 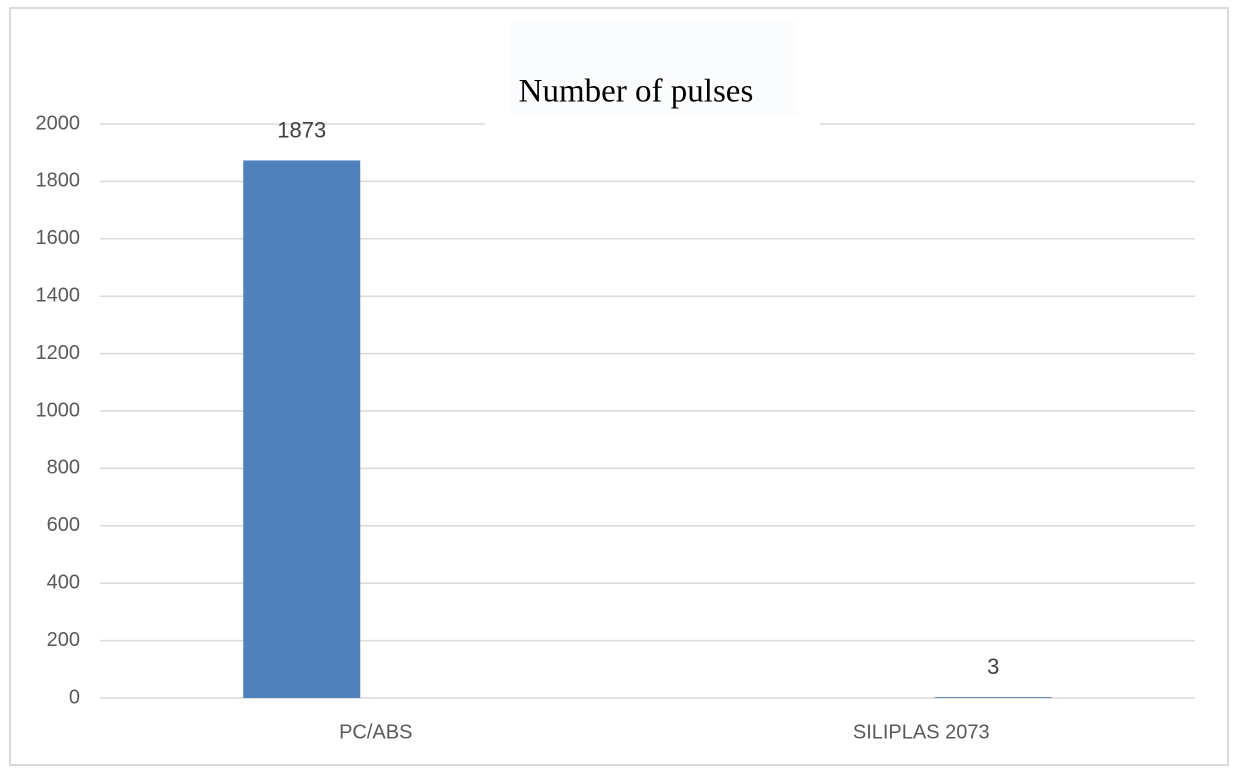 I want to click on data-label: 1873, so click(x=301, y=129).